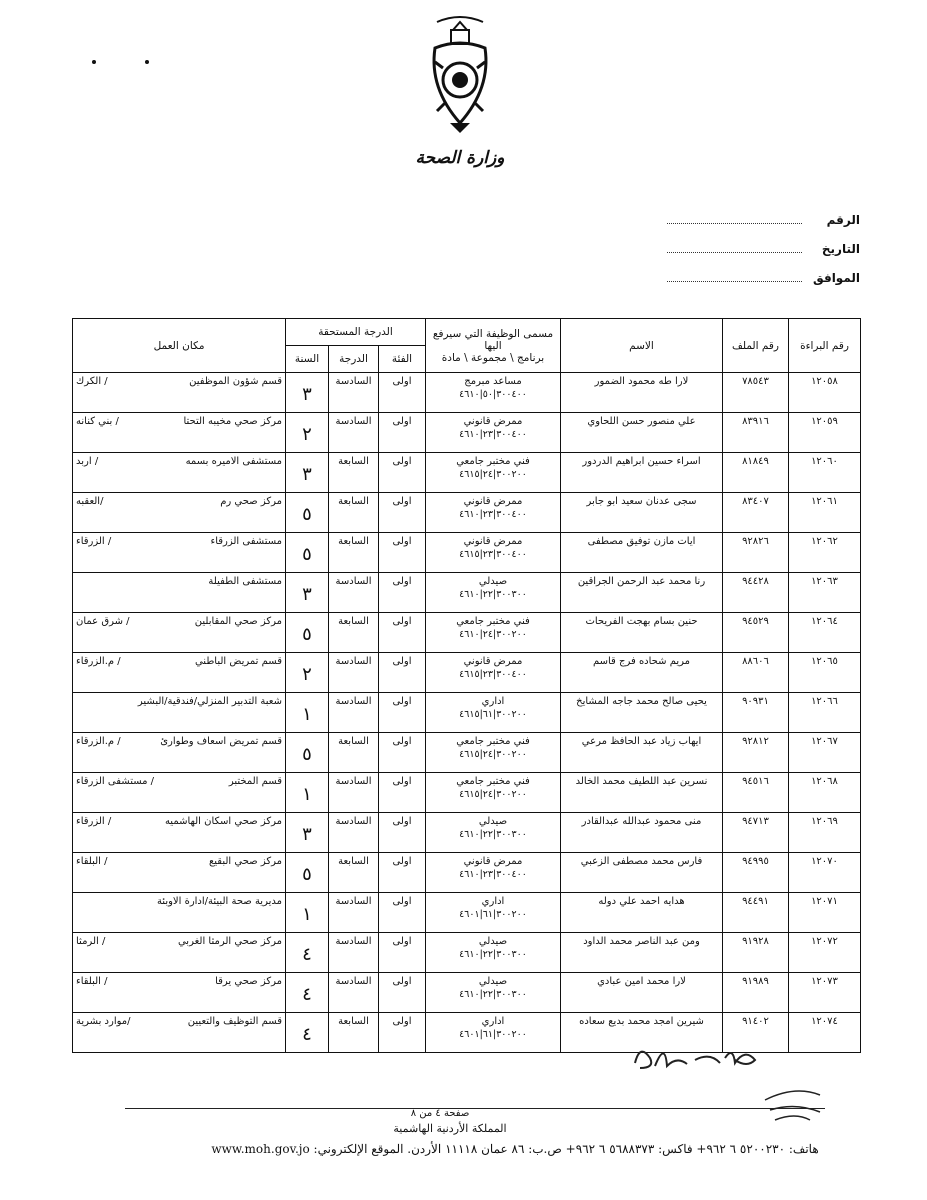 Image resolution: width=927 pixels, height=1200 pixels. Describe the element at coordinates (179, 912) in the screenshot. I see `cell-place: مديرية صحة البيئة/ادارة الاوبئة` at that location.